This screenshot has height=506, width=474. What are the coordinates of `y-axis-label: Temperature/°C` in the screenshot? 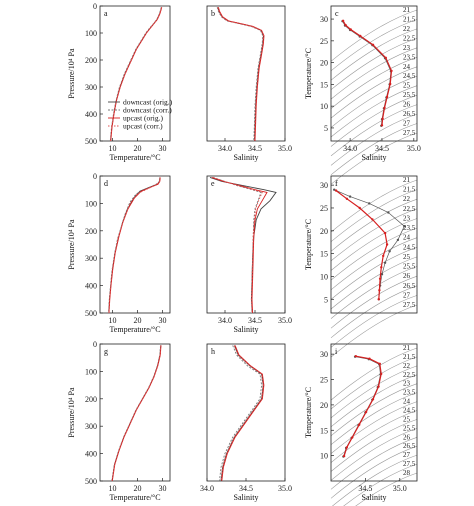 It's located at (308, 412).